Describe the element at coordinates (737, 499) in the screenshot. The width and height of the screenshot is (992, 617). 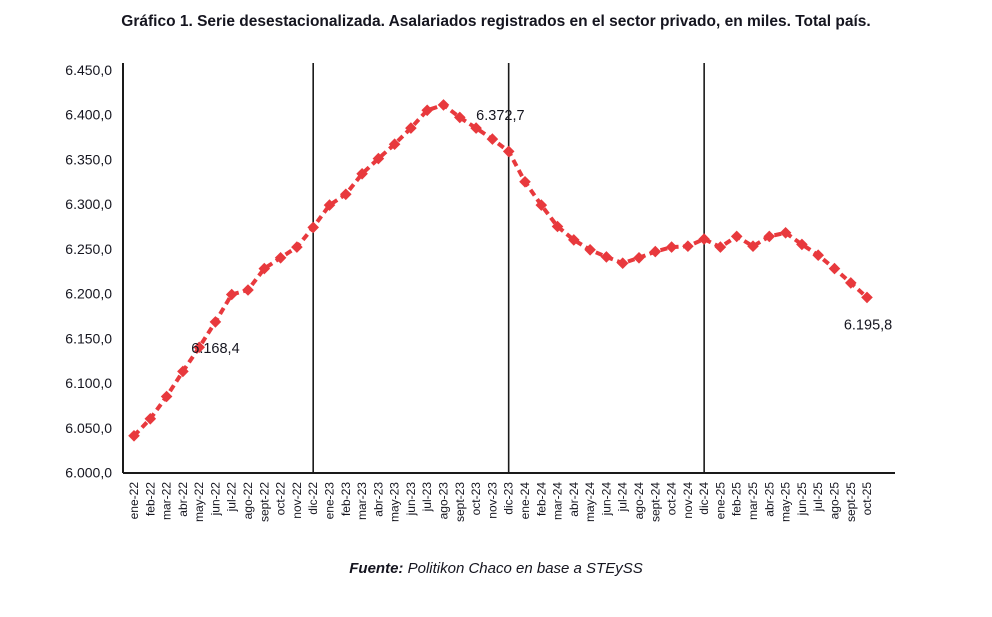
I see `x-axis-tick-label: feb-25` at that location.